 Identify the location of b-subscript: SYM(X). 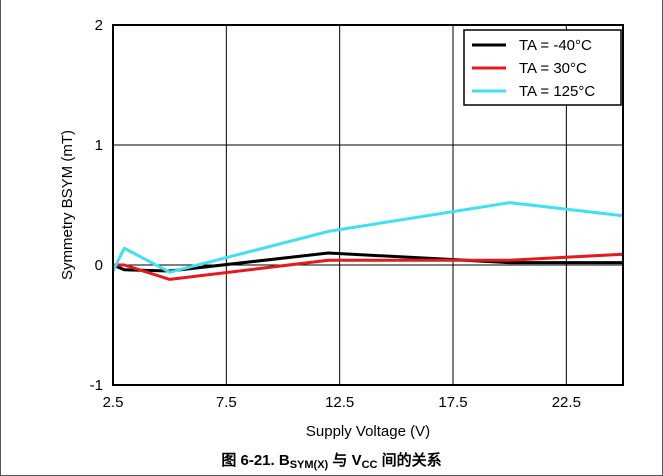
(309, 465).